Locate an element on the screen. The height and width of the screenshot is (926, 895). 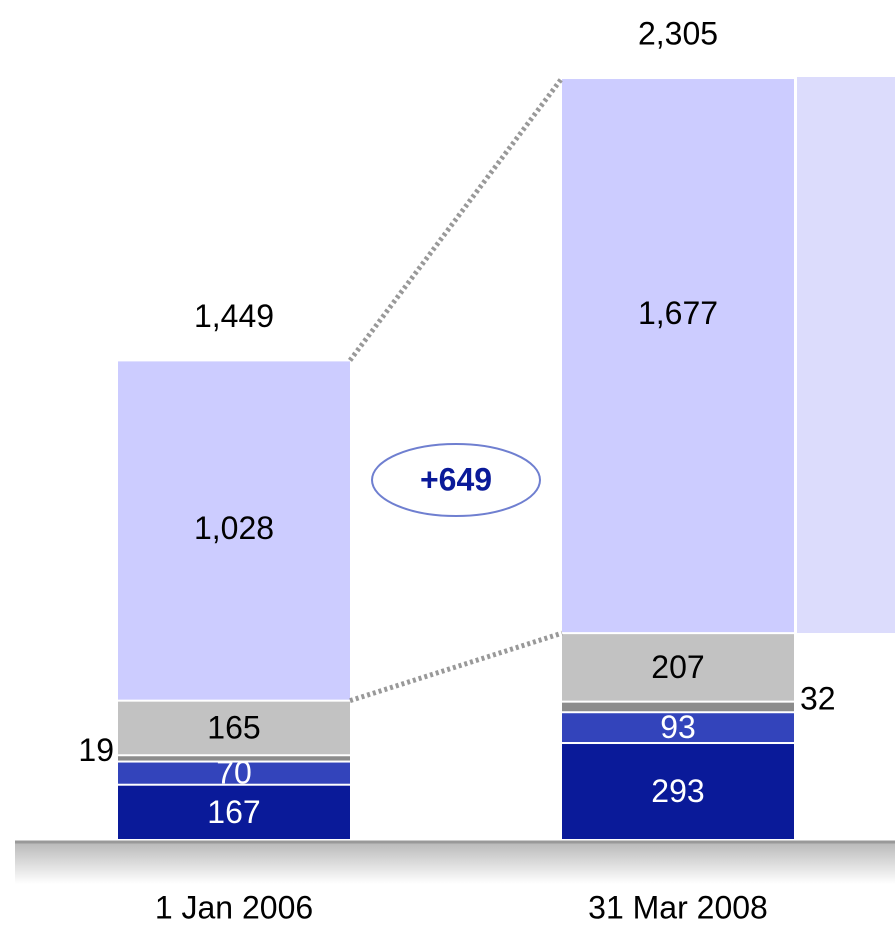
value-label: 293 is located at coordinates (677, 791).